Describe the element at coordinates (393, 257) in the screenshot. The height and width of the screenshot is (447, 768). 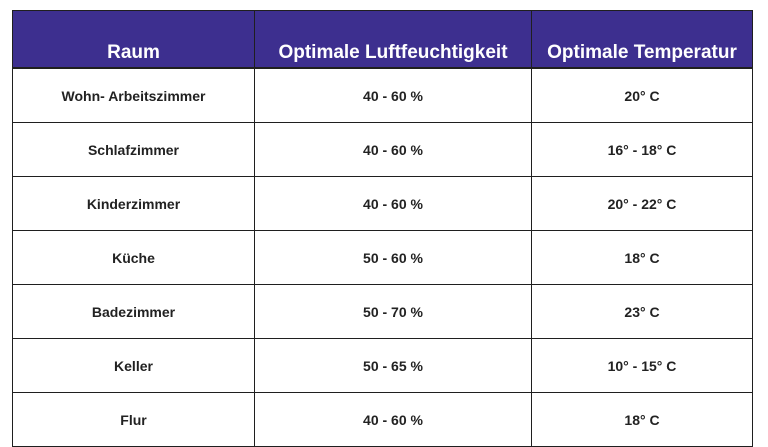
I see `cell-humidity: 50 - 60 %` at that location.